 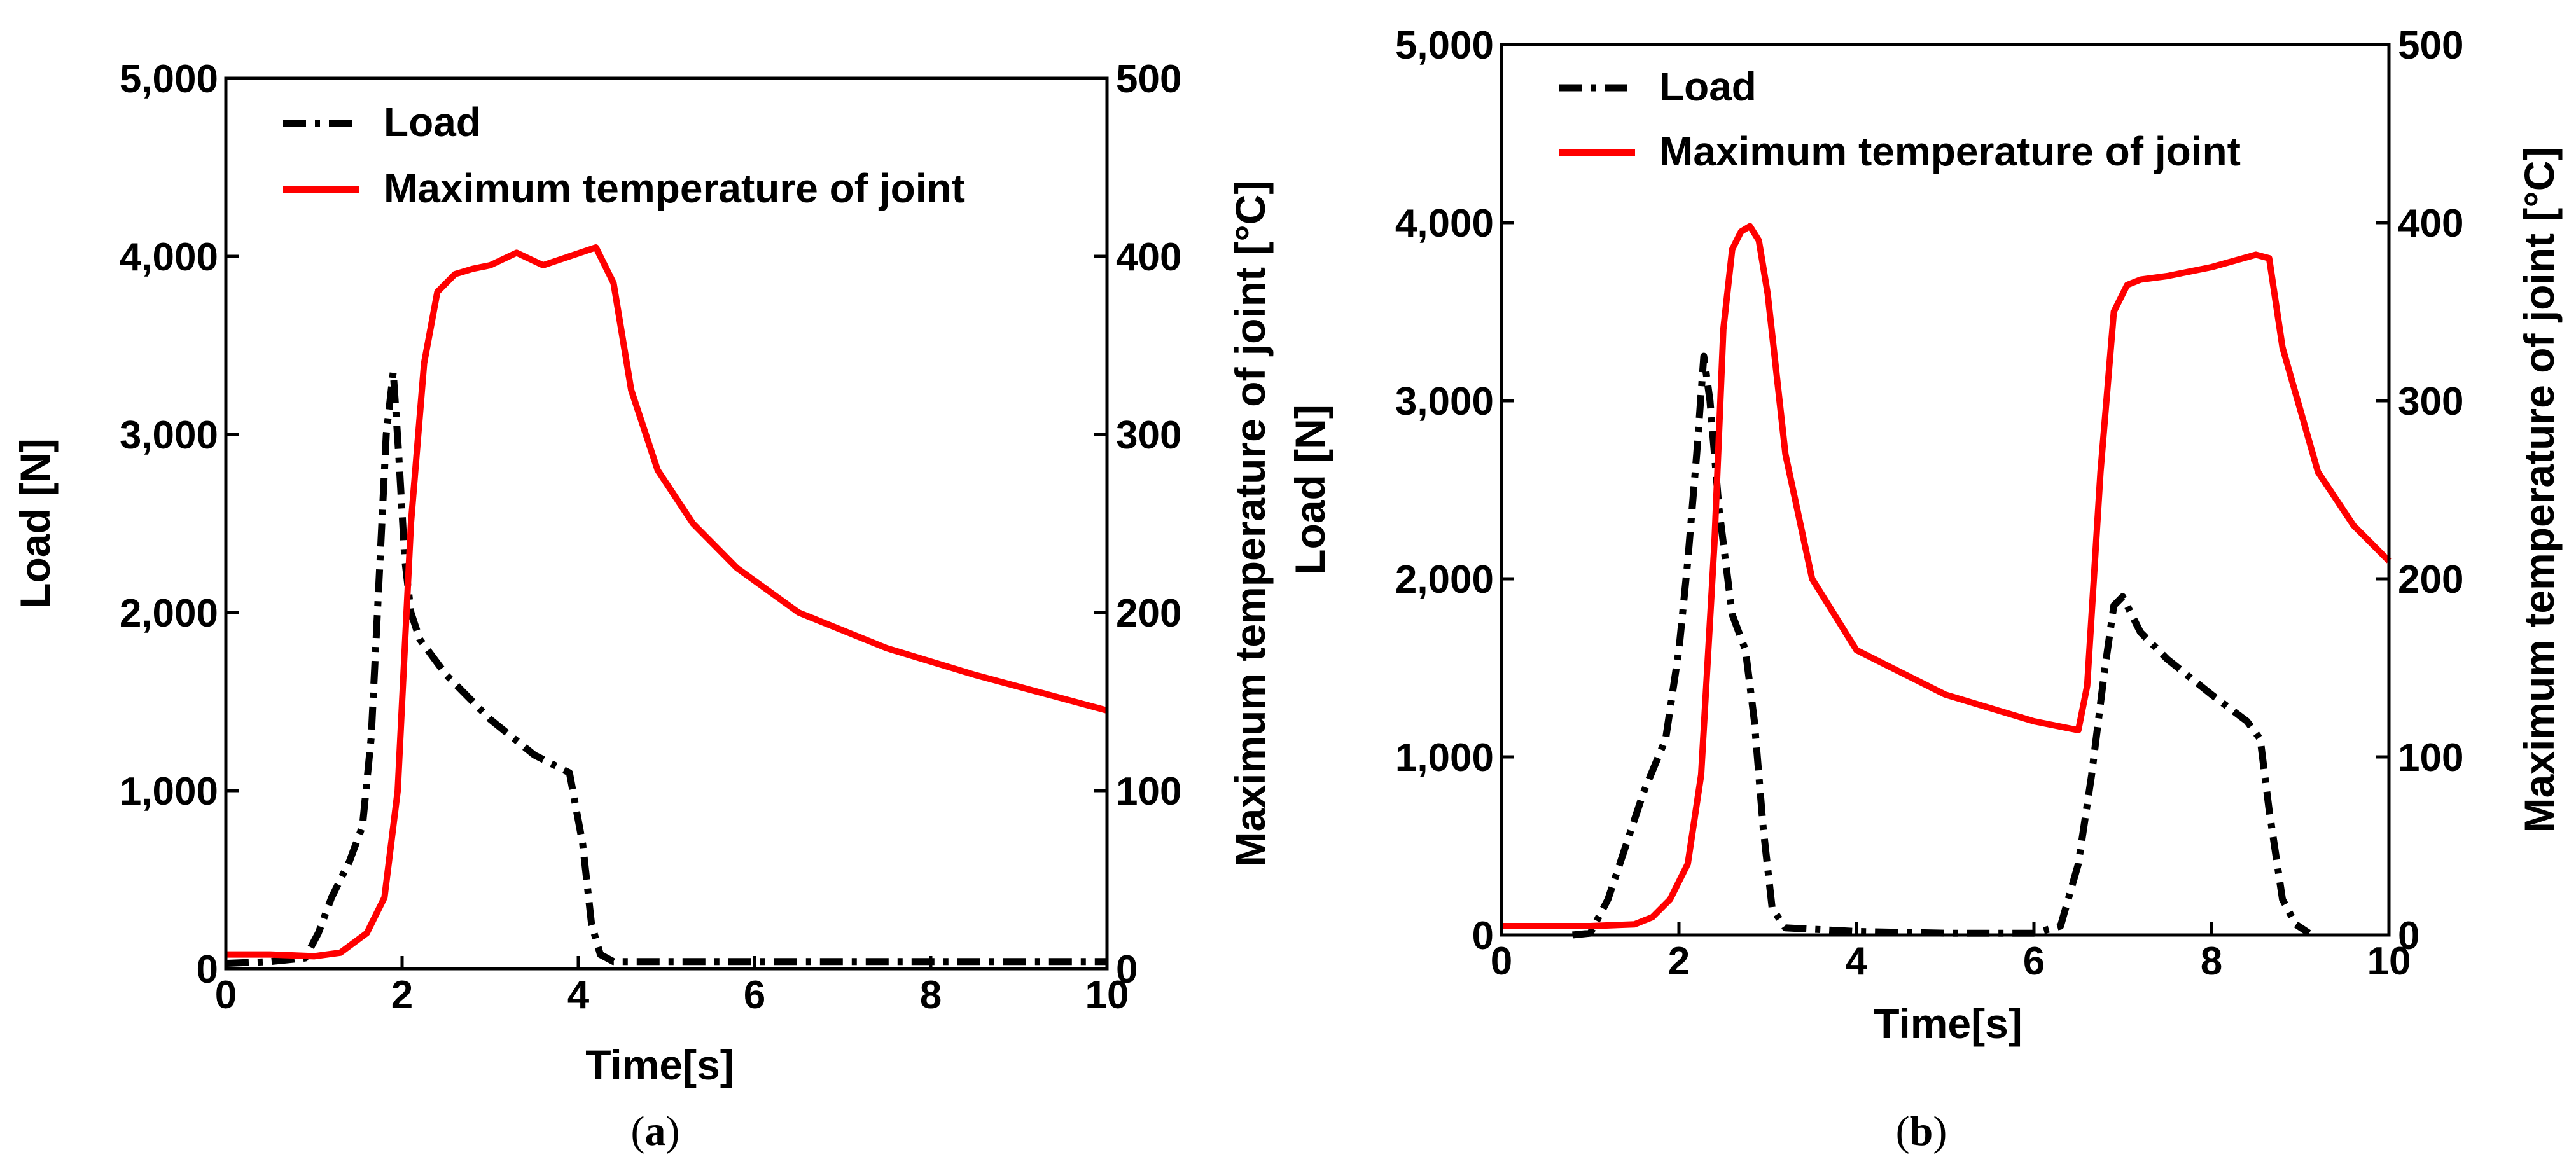 I want to click on x-tick-label-b: 0, so click(x=1501, y=961).